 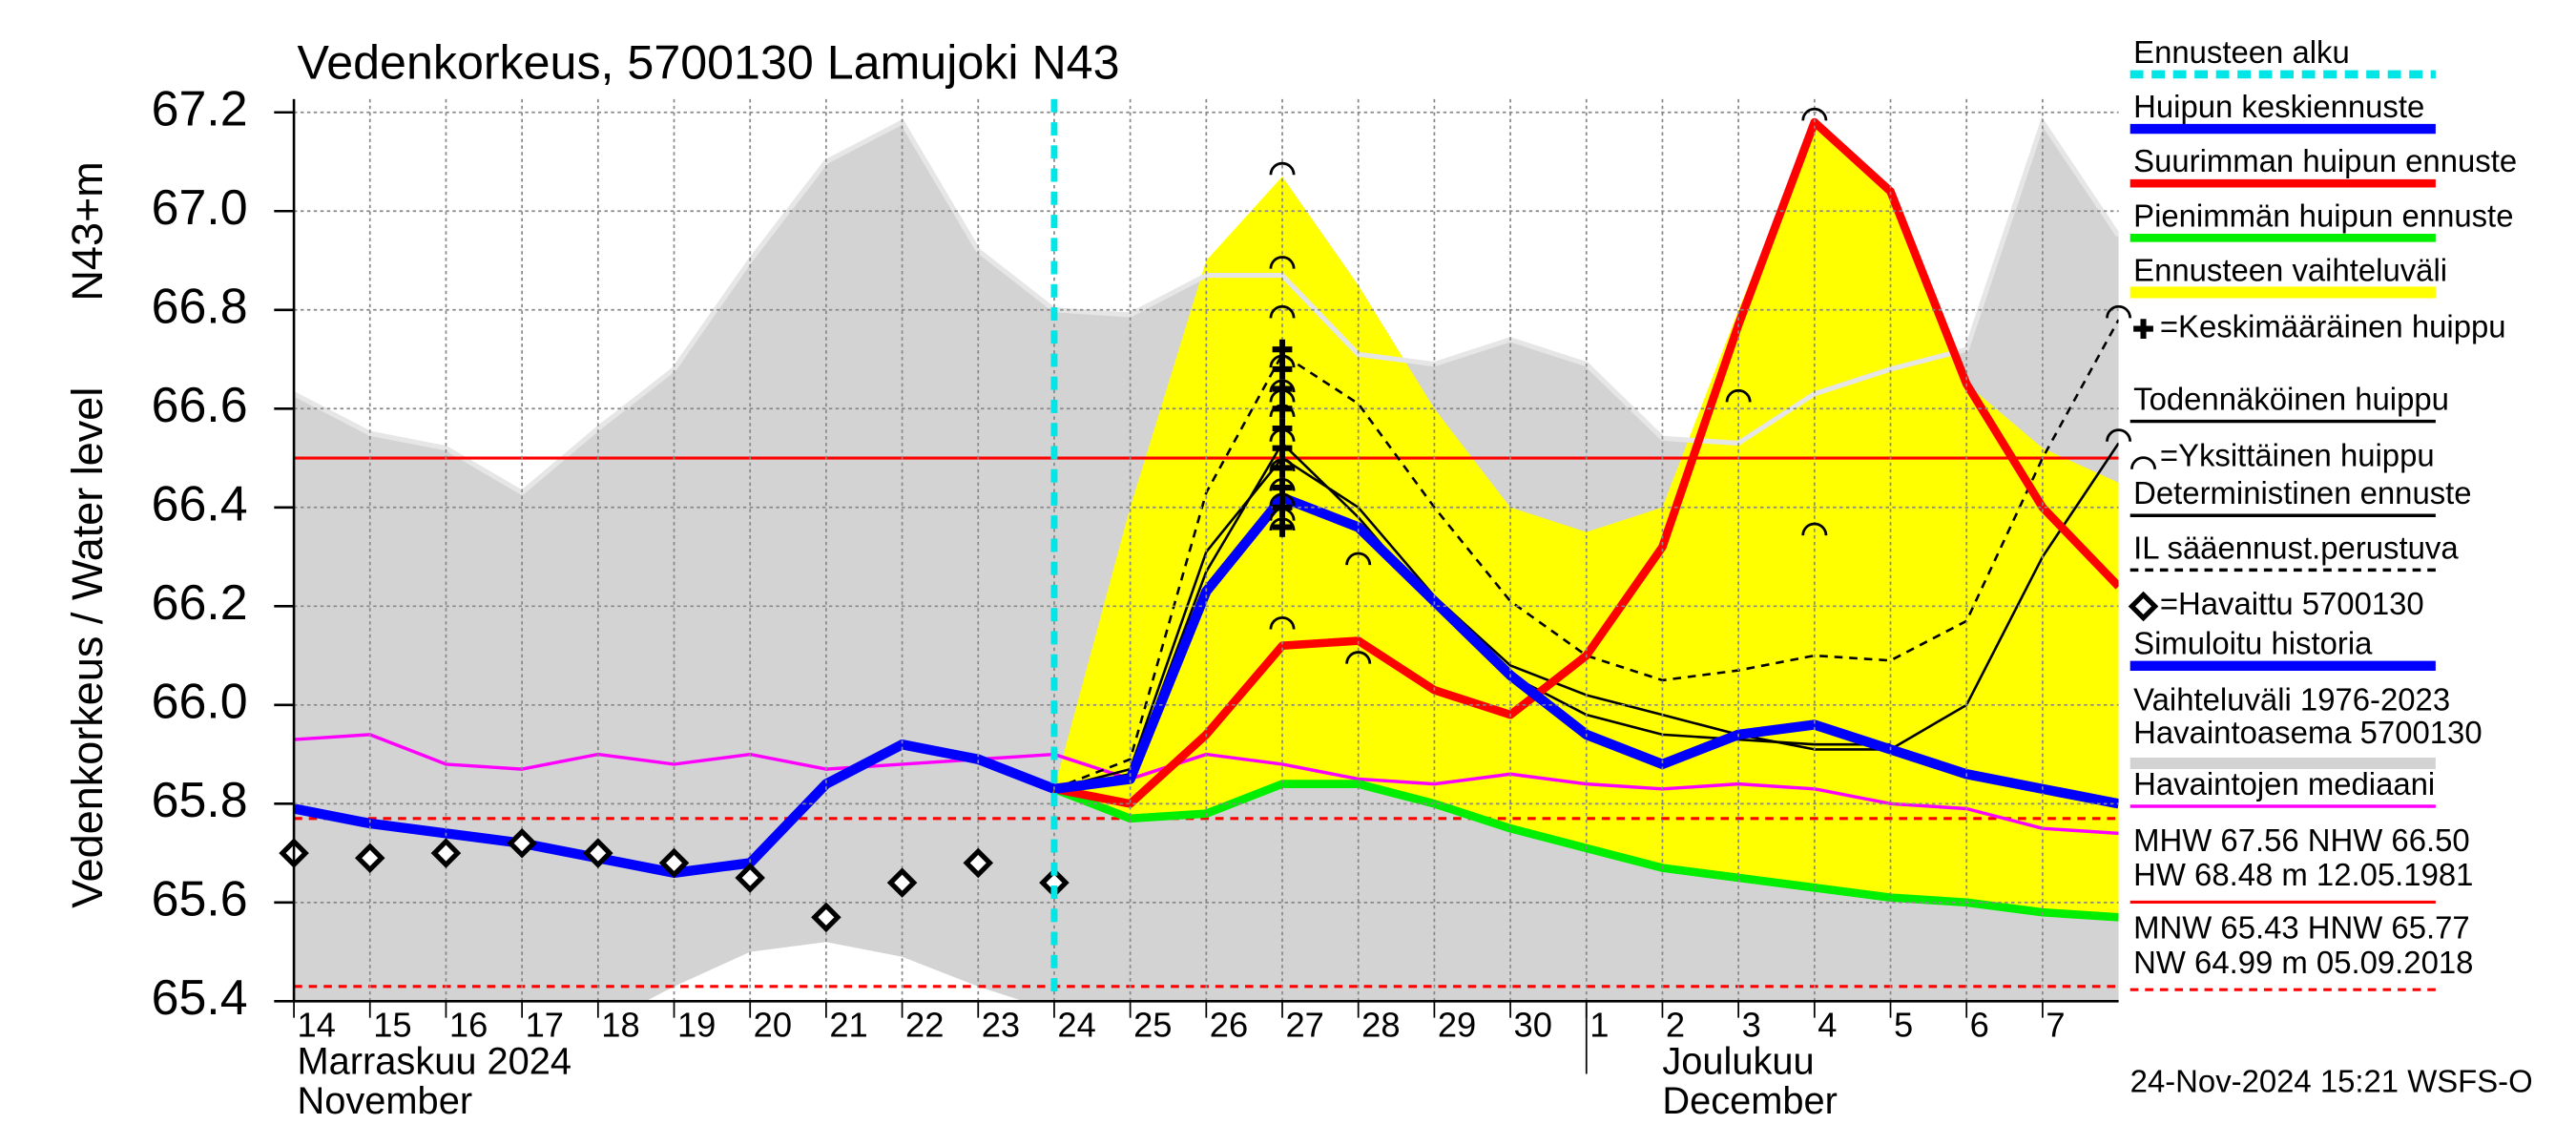 I want to click on month-label-en: November, so click(x=385, y=1101).